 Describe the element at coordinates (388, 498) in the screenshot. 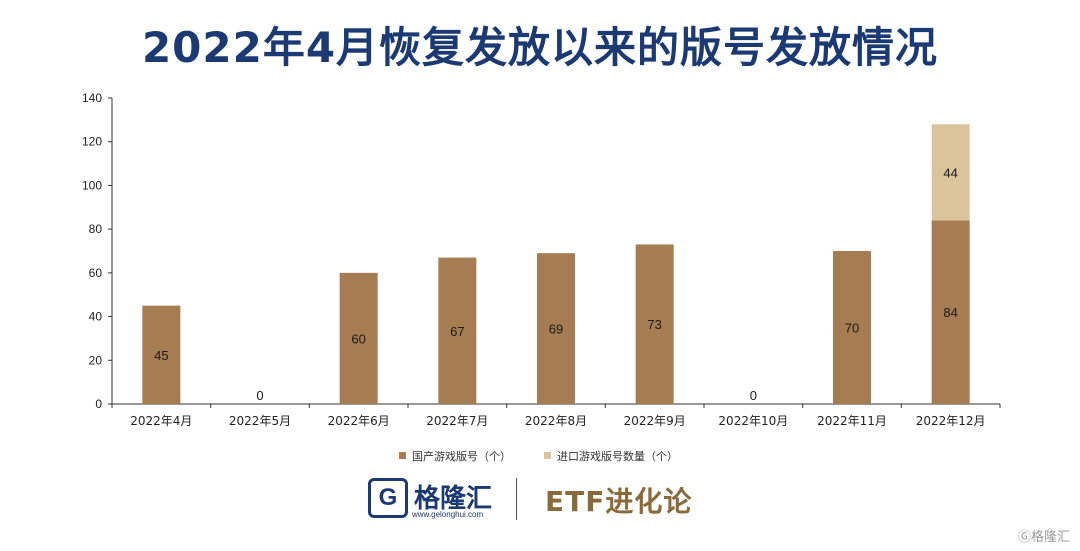

I see `gelonghui-logo-icon: G` at that location.